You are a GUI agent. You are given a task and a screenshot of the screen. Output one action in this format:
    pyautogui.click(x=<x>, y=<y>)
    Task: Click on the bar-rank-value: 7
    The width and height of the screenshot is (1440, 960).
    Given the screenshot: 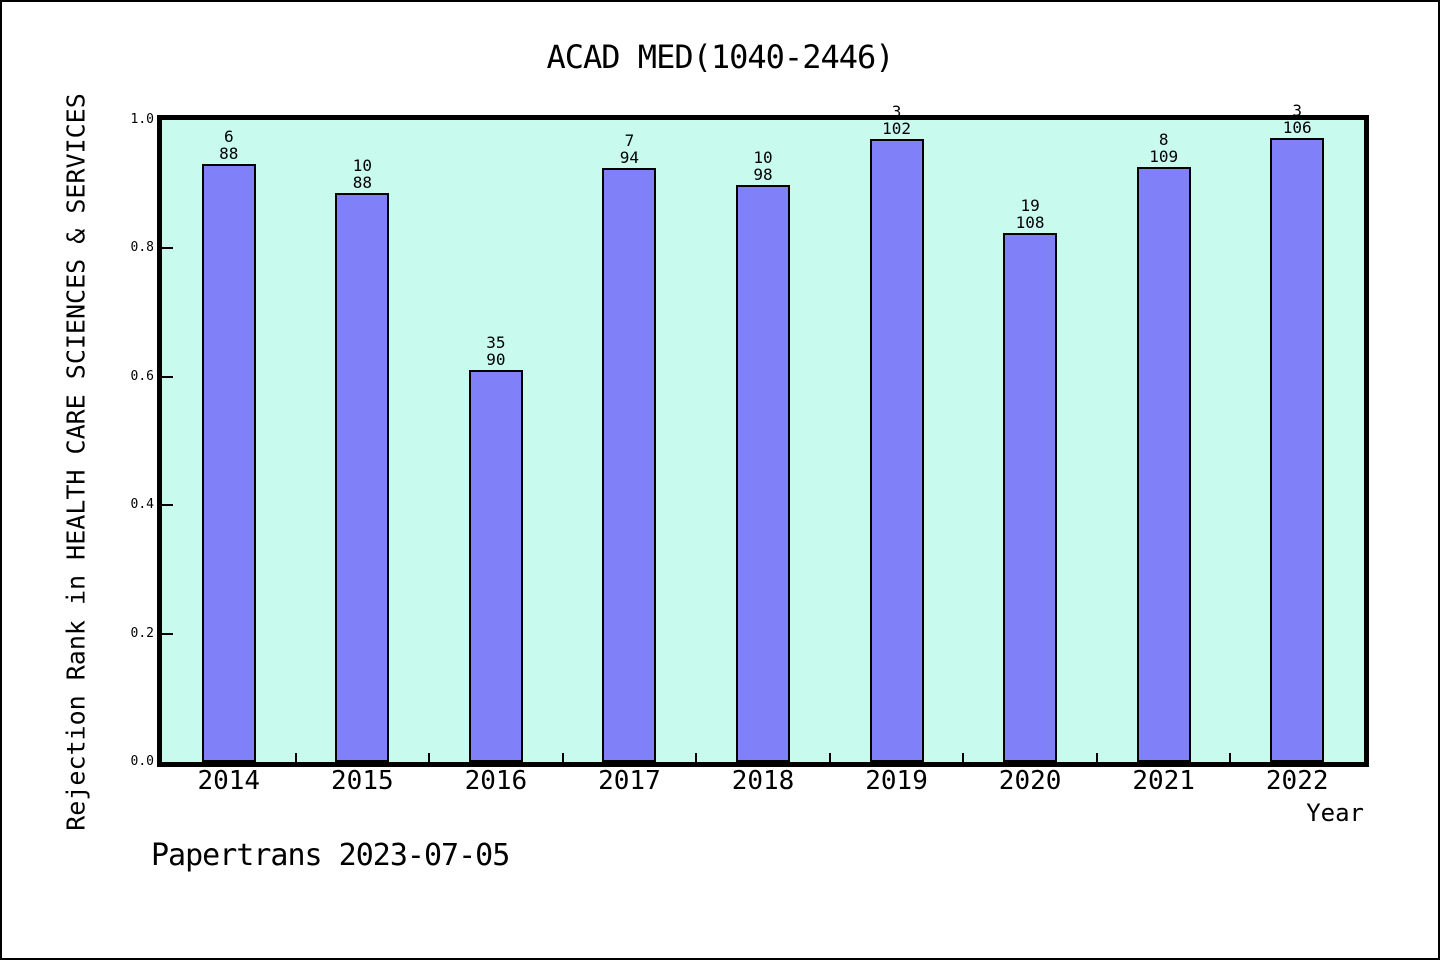 What is the action you would take?
    pyautogui.click(x=629, y=140)
    